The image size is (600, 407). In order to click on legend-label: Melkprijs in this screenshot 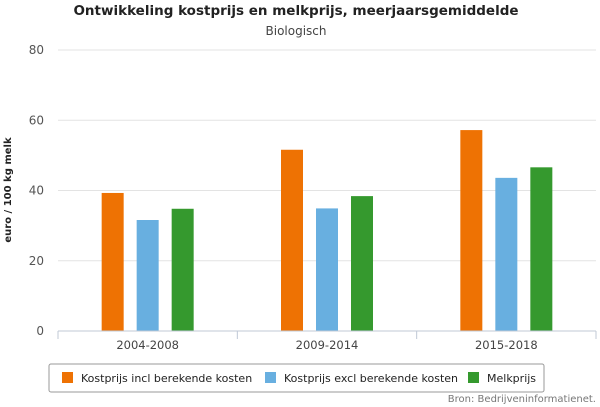, I will do `click(511, 378)`.